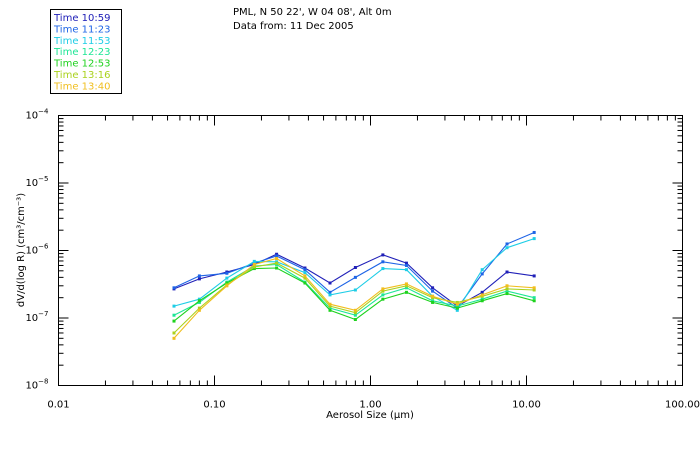  Describe the element at coordinates (81, 75) in the screenshot. I see `legend-entry: Time 13:16` at that location.